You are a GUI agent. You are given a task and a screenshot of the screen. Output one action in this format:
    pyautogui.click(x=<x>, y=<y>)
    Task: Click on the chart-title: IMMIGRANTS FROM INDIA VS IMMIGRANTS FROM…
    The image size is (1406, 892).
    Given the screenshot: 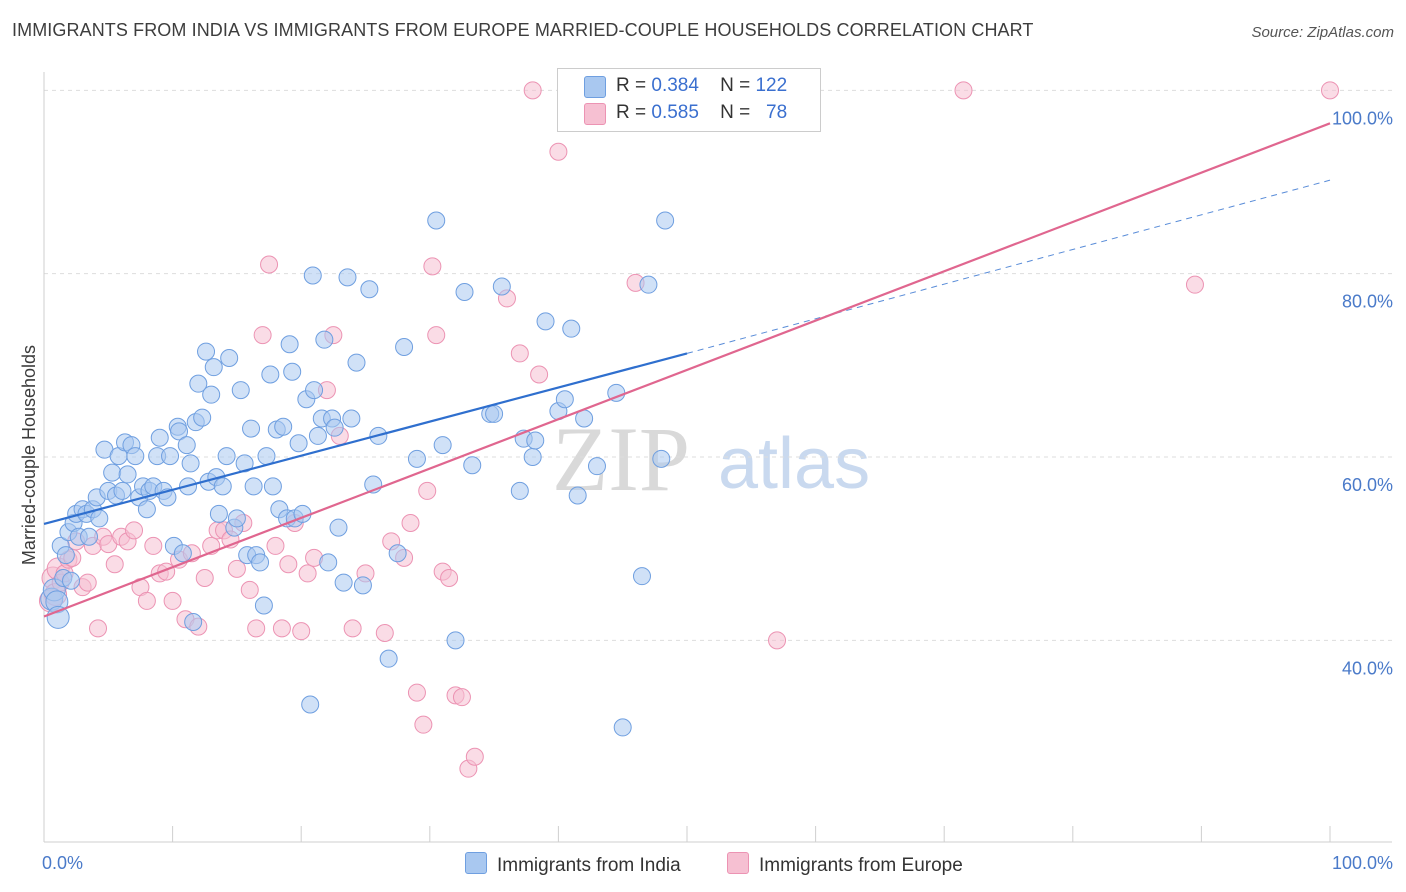 What is the action you would take?
    pyautogui.click(x=523, y=30)
    